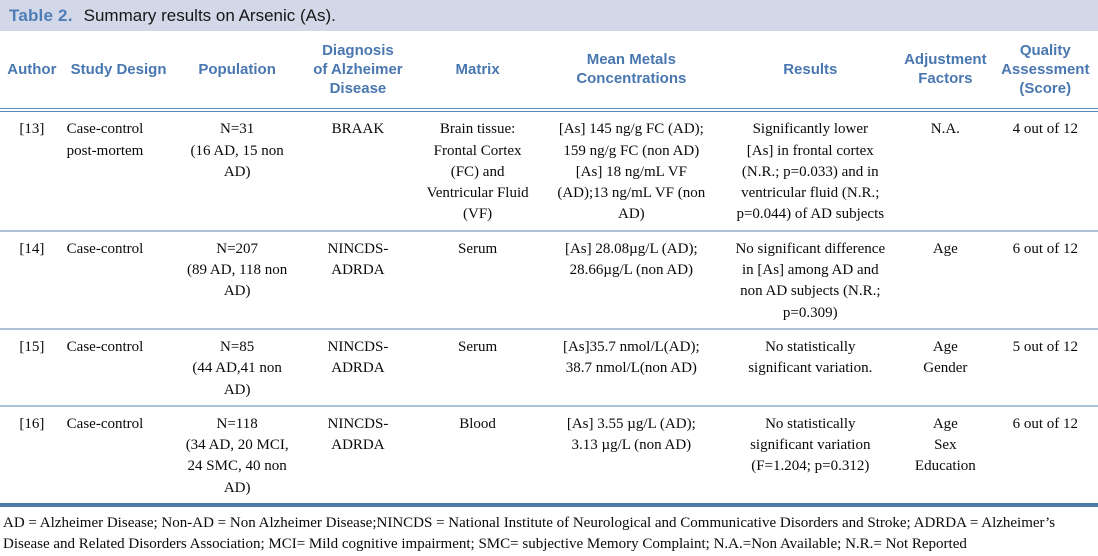 This screenshot has height=556, width=1098. What do you see at coordinates (41, 15) in the screenshot?
I see `table-number-label: Table 2.` at bounding box center [41, 15].